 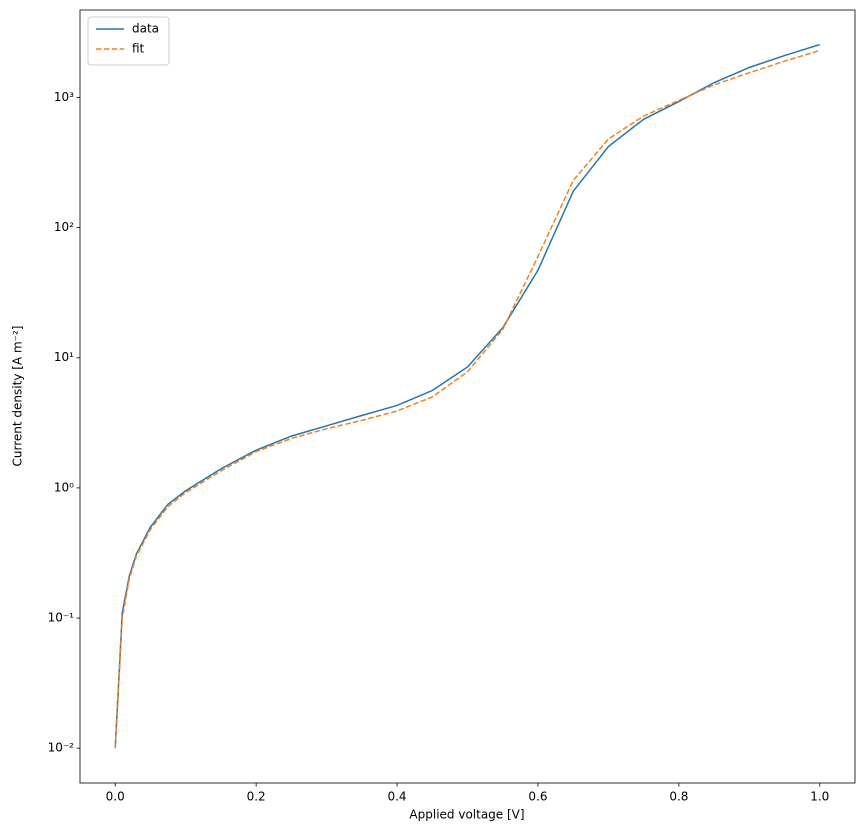 What do you see at coordinates (61, 748) in the screenshot?
I see `y-tick-label: 10⁻²` at bounding box center [61, 748].